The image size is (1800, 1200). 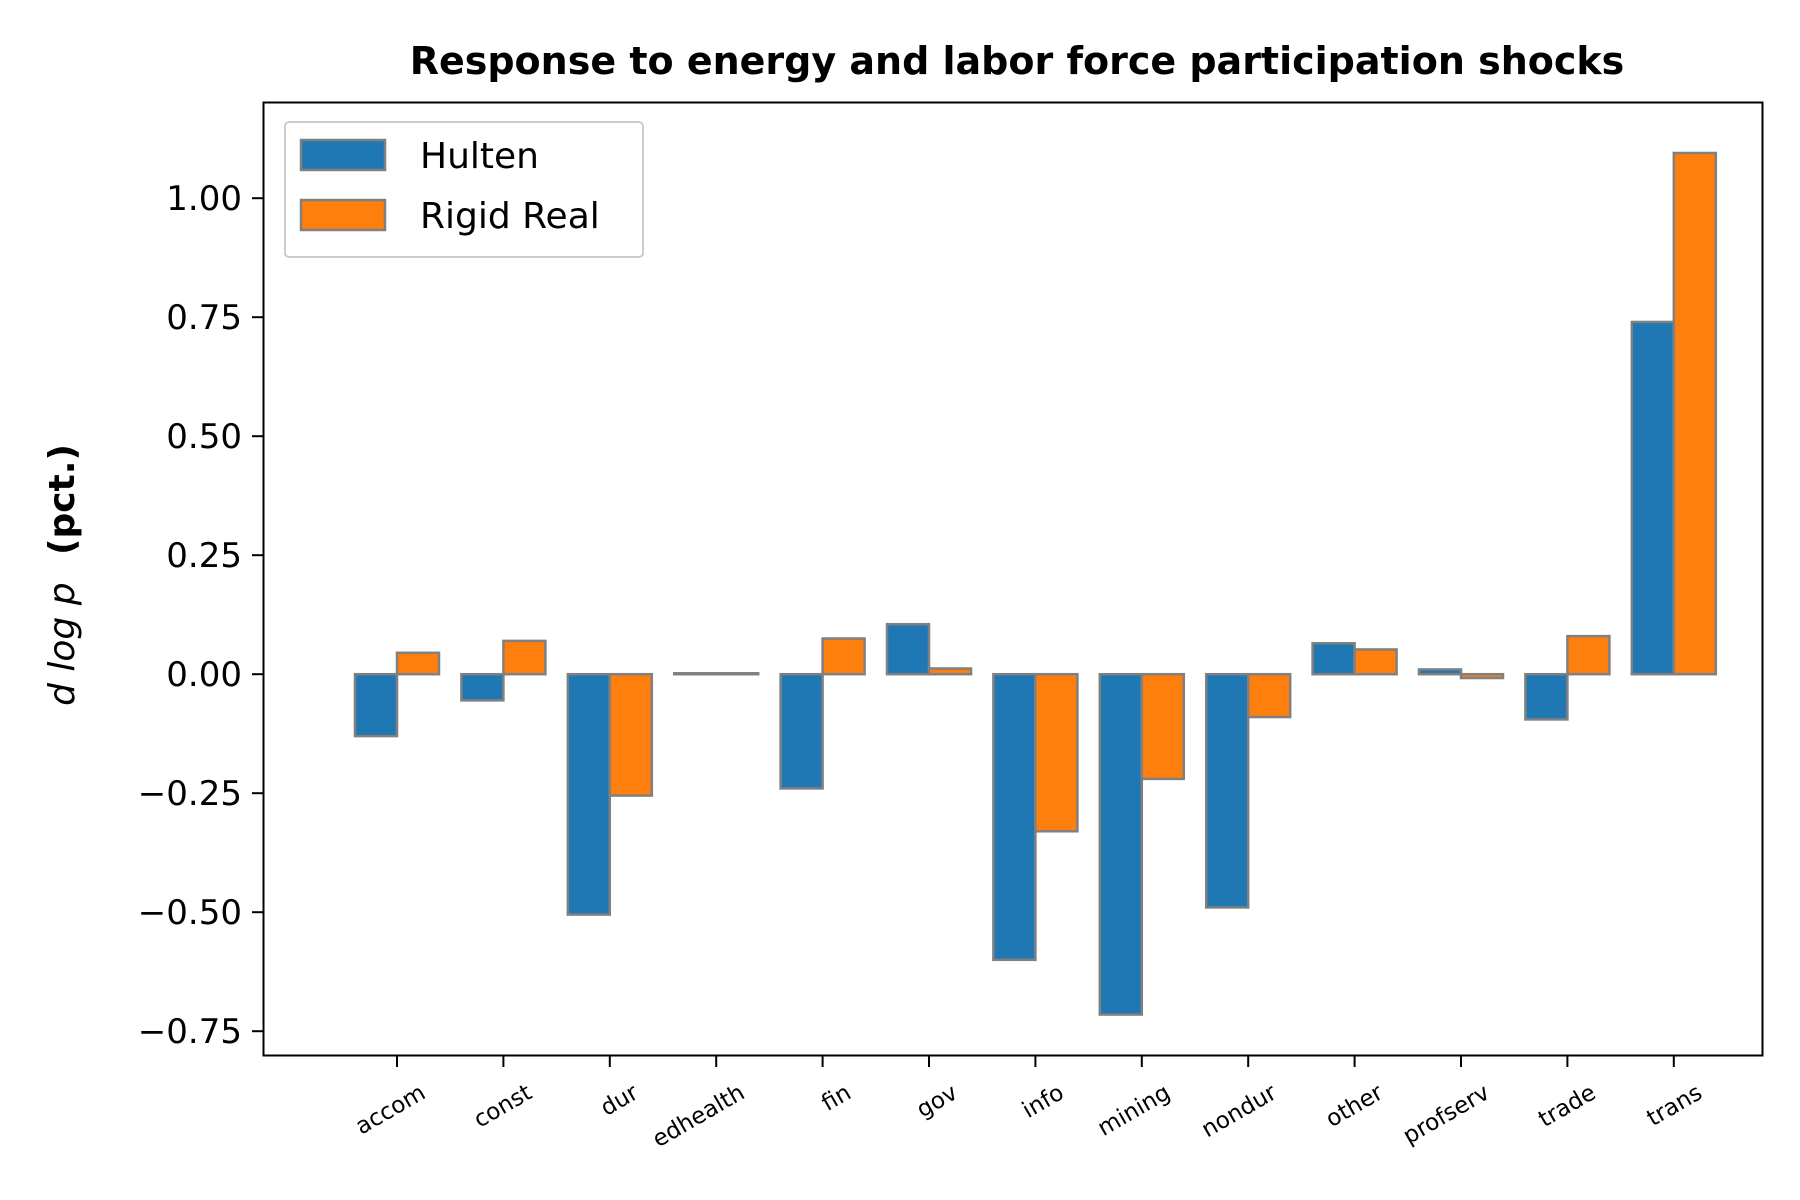 What do you see at coordinates (1056, 752) in the screenshot?
I see `bar-rigid-real-info` at bounding box center [1056, 752].